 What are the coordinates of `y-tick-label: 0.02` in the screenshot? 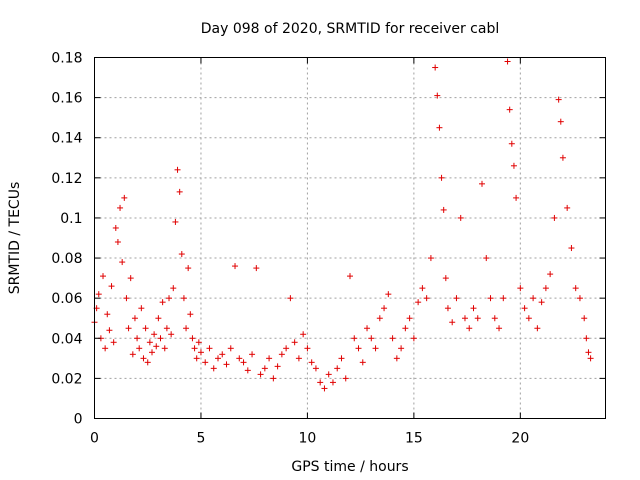 It's located at (66, 379).